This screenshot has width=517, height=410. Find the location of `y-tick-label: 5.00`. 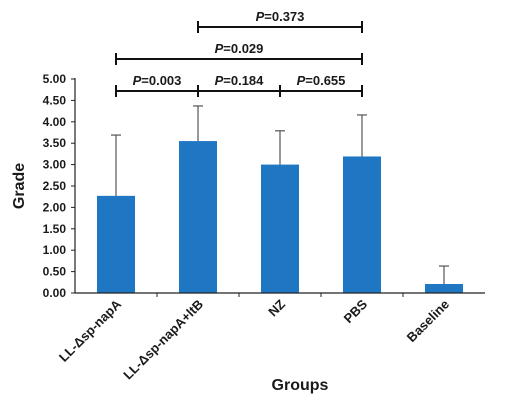

y-tick-label: 5.00 is located at coordinates (55, 79).